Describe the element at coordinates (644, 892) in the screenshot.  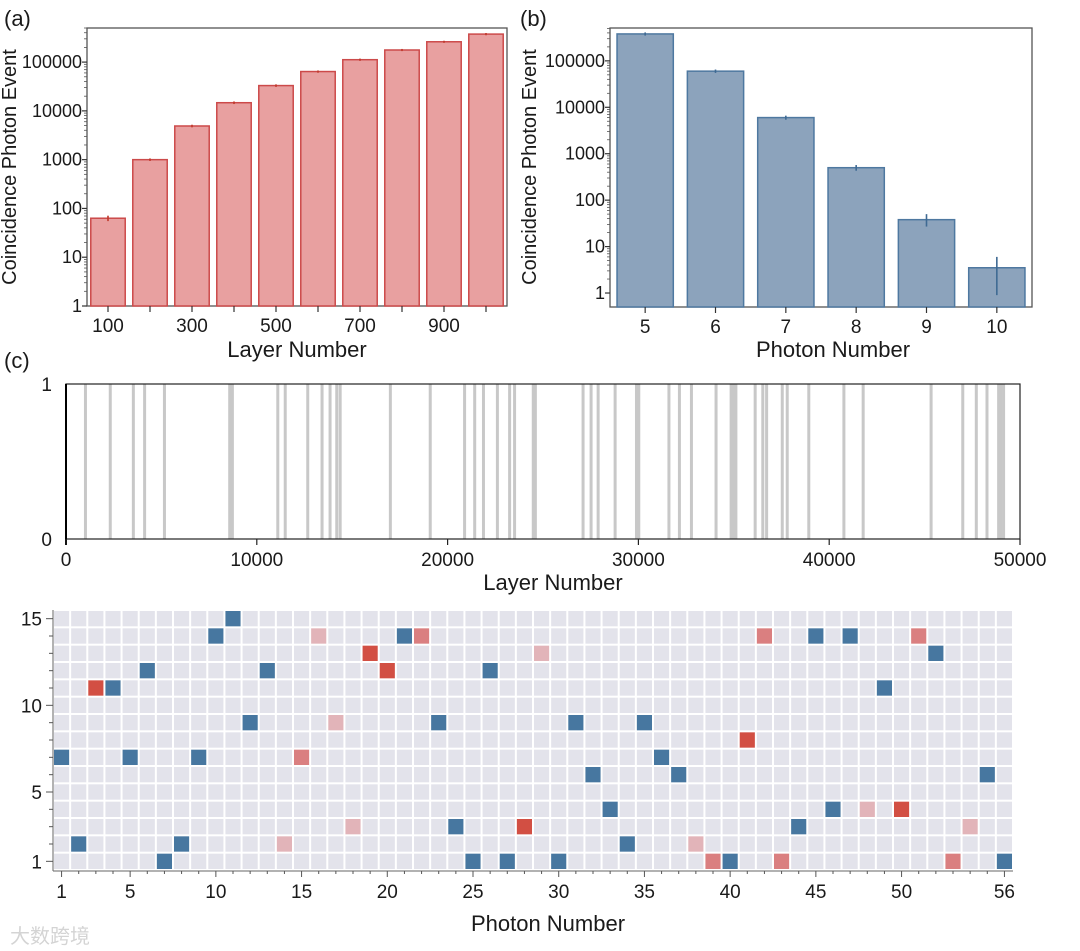
I see `heatmap-xtick-label: 35` at that location.